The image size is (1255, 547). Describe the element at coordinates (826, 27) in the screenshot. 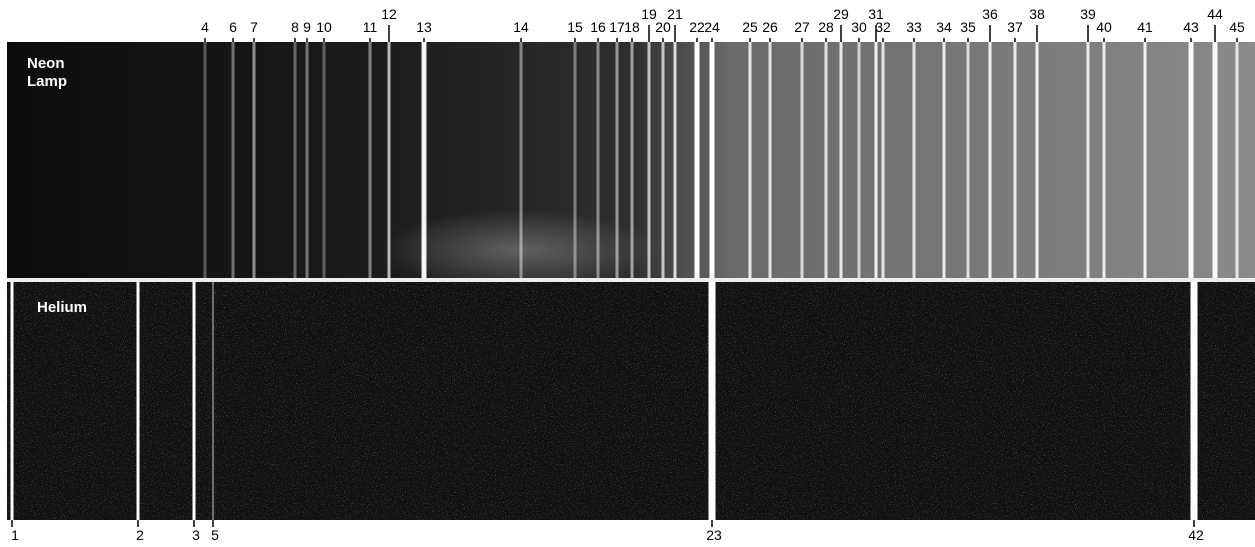

I see `line-number: 28` at that location.